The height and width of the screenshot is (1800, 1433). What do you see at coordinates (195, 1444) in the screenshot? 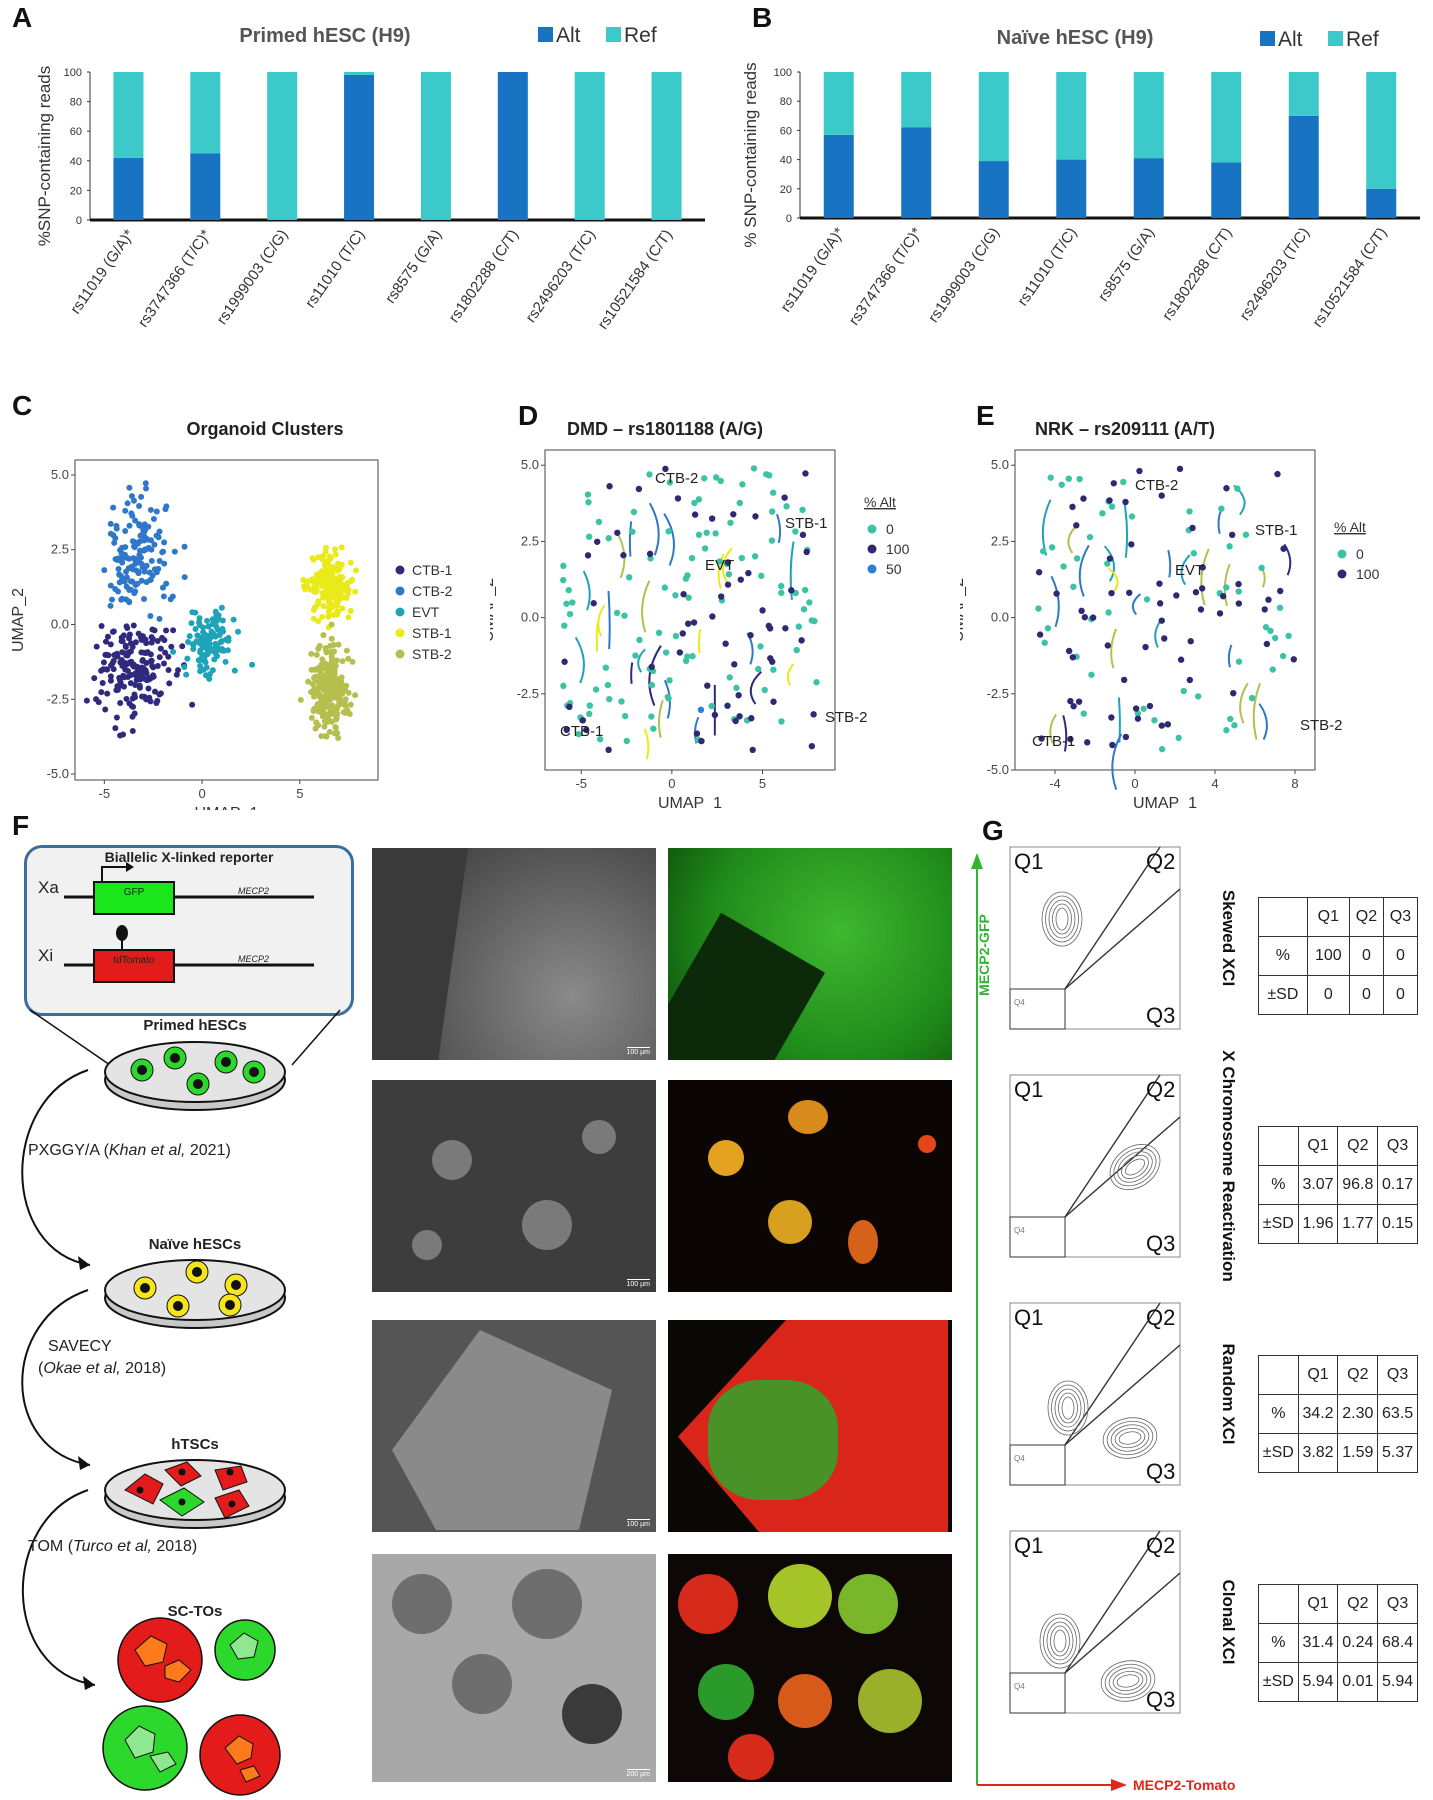
I see `htscs-label: hTSCs` at bounding box center [195, 1444].